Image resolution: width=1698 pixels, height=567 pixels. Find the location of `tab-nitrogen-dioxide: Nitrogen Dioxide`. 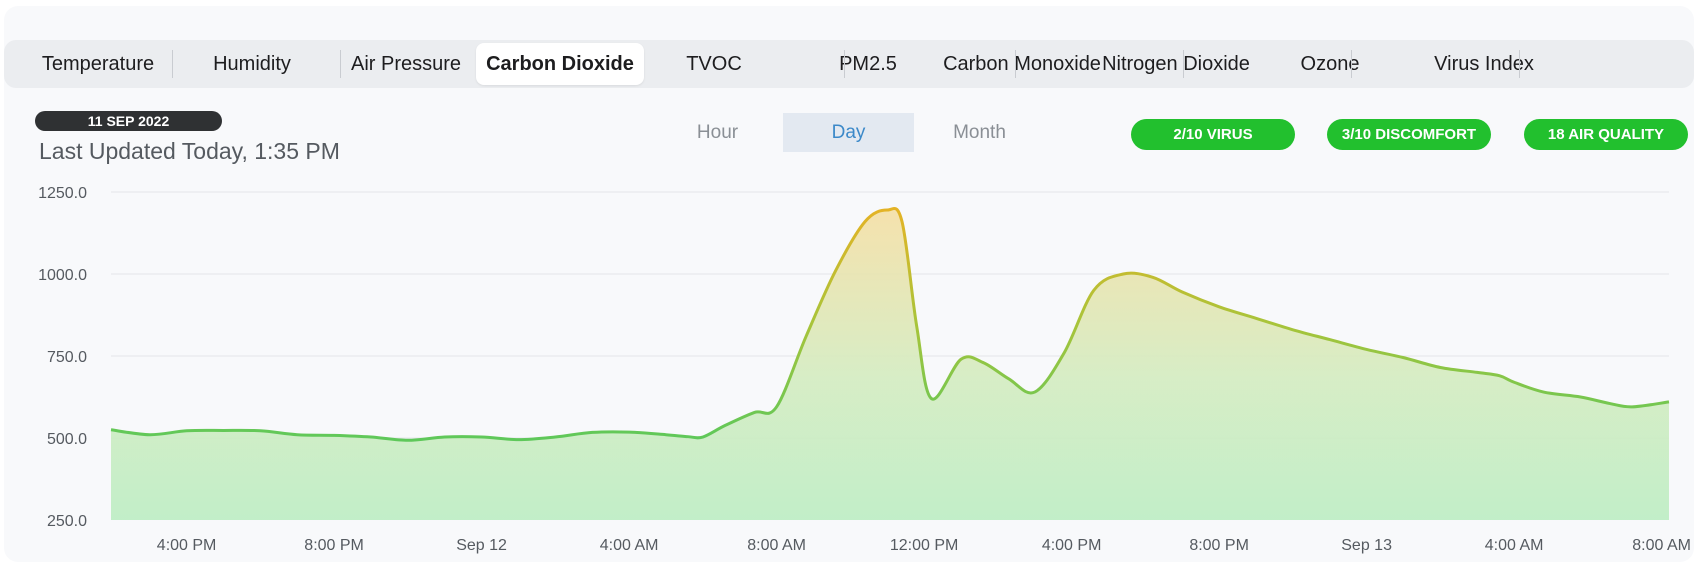

tab-nitrogen-dioxide: Nitrogen Dioxide is located at coordinates (1176, 63).